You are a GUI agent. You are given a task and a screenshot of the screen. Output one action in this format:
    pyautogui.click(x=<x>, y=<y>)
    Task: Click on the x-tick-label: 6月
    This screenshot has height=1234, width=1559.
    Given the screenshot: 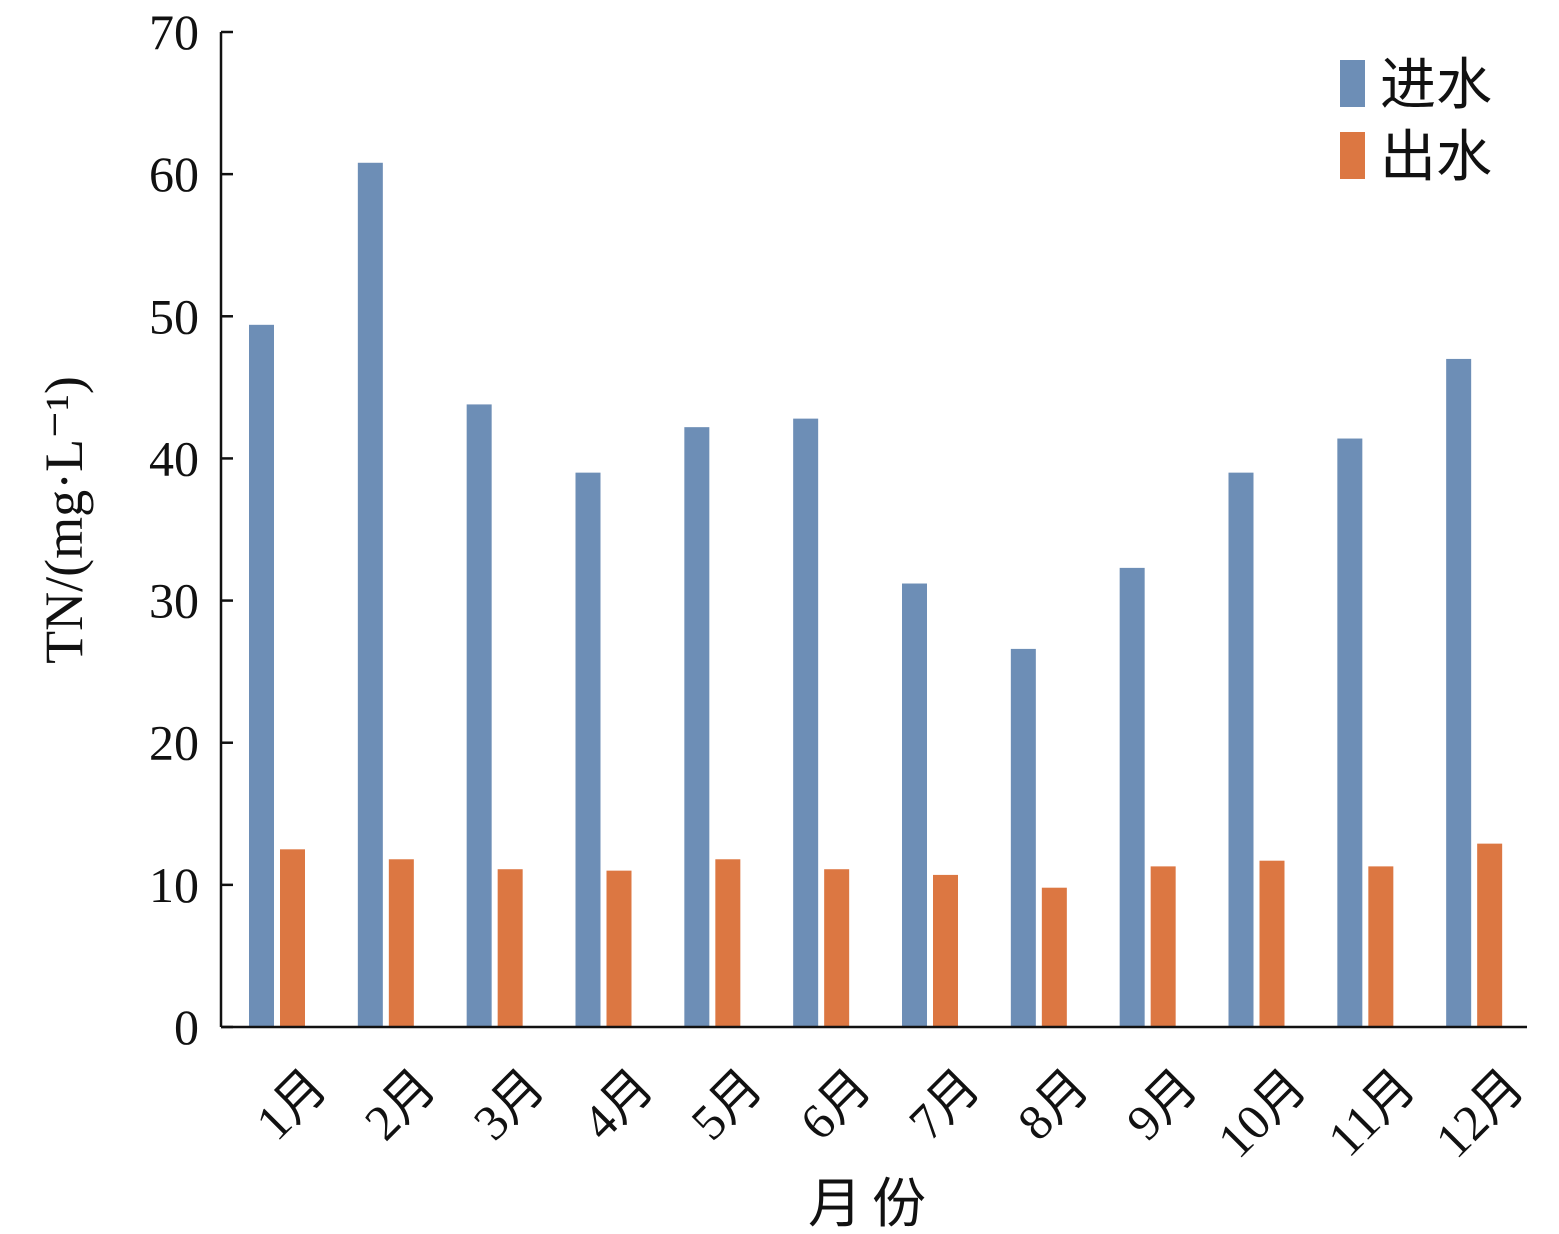 What is the action you would take?
    pyautogui.click(x=835, y=1104)
    